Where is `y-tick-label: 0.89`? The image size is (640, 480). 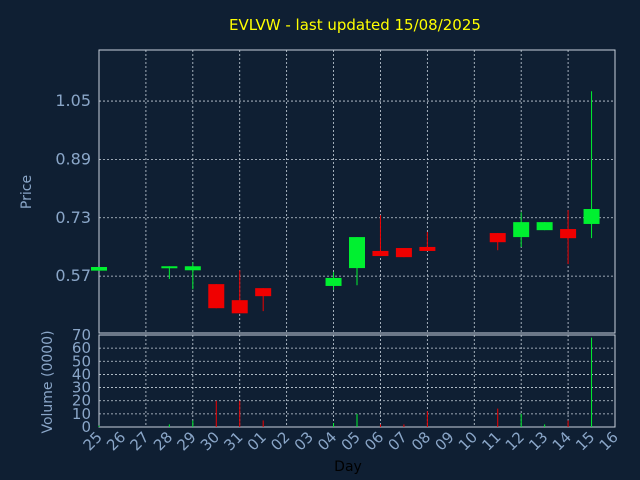 y-tick-label: 0.89 is located at coordinates (73, 158).